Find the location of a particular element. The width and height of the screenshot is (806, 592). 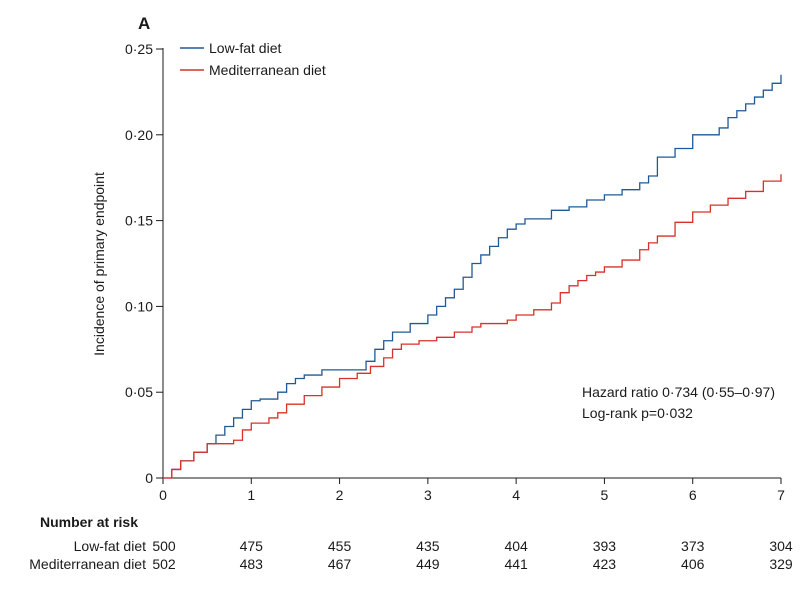

risk-row-label: Low-fat diet is located at coordinates (110, 546).